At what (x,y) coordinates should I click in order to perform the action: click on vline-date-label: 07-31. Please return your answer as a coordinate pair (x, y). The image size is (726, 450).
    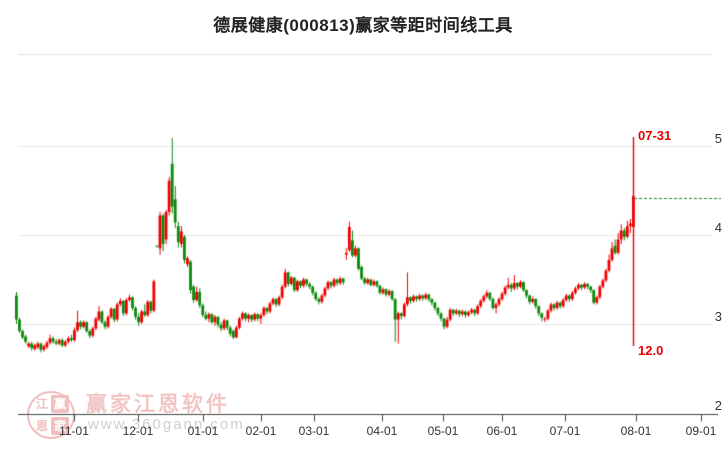
    Looking at the image, I should click on (655, 135).